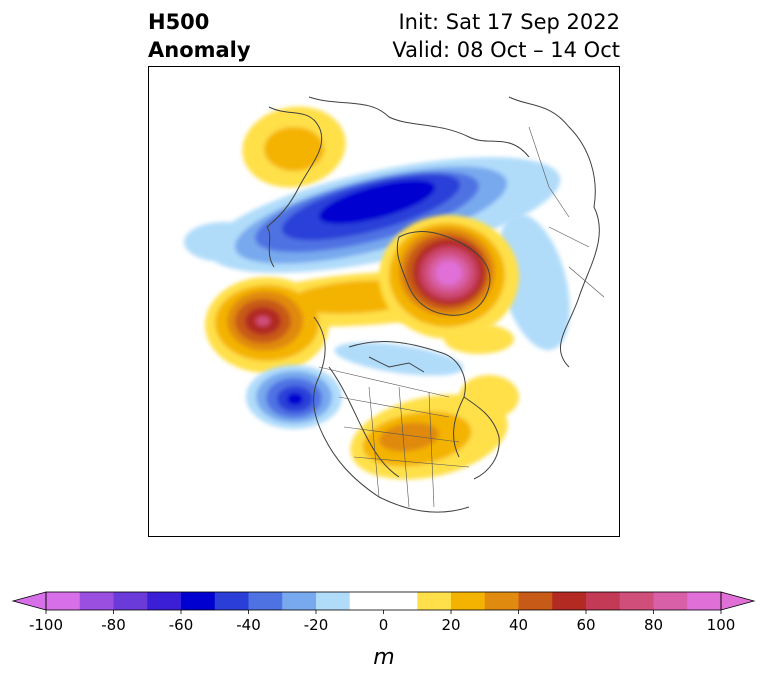 Image resolution: width=768 pixels, height=684 pixels. I want to click on anomaly-siberia-negative, so click(372, 215).